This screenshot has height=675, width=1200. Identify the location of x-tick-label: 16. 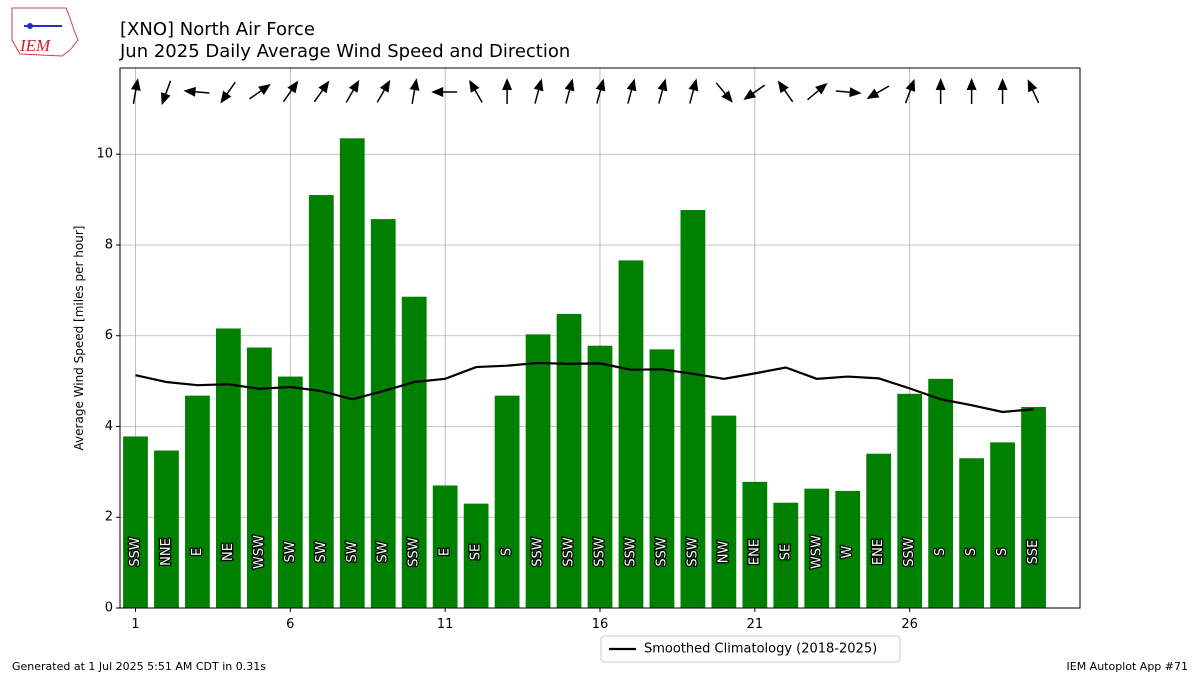
(600, 624).